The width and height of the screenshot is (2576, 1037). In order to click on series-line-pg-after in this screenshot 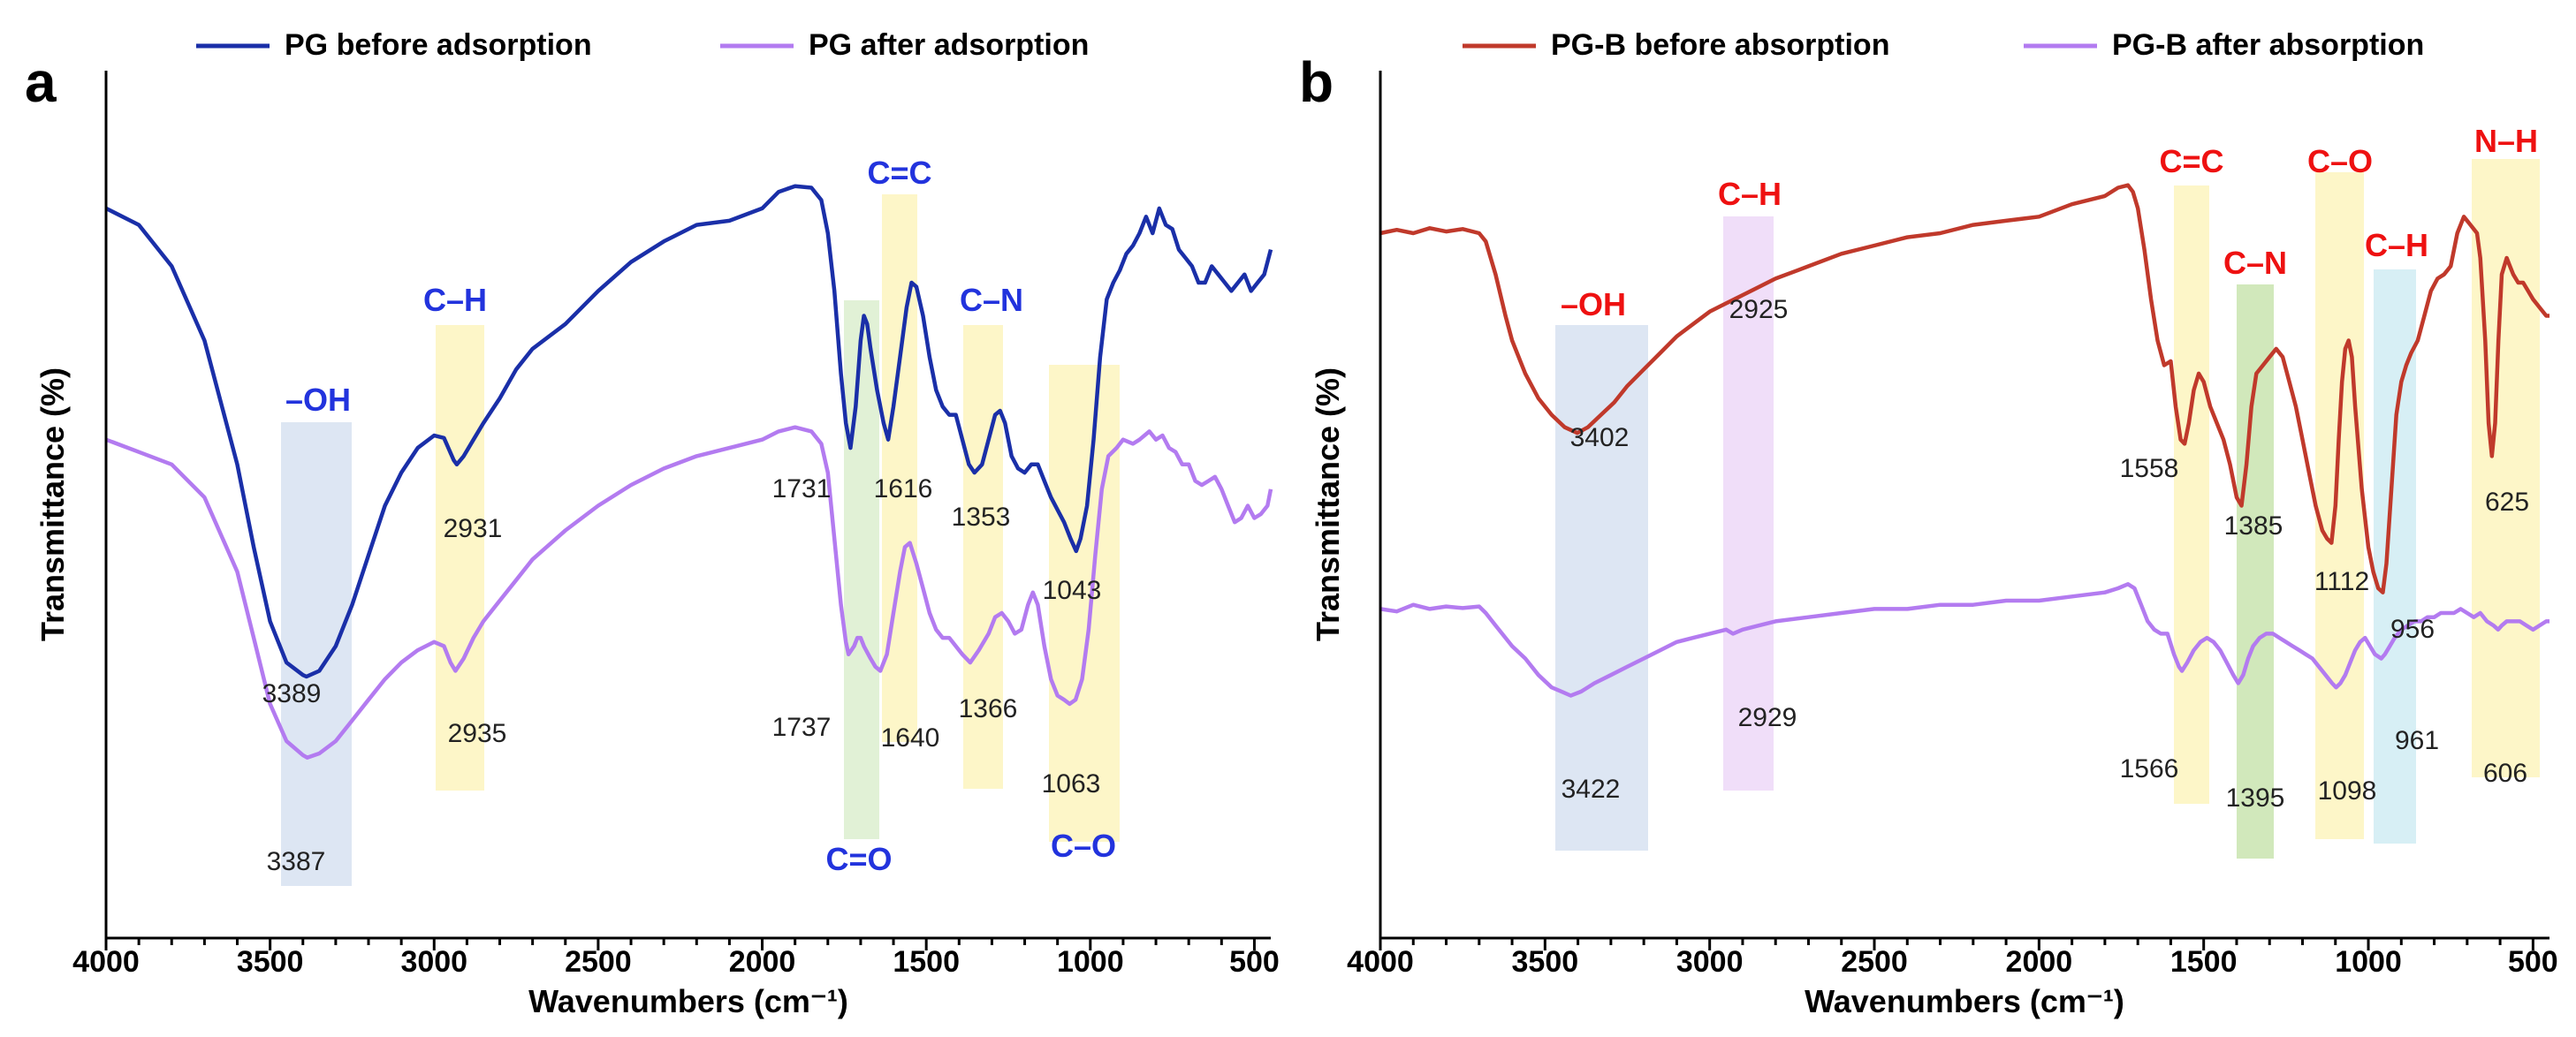, I will do `click(689, 592)`.